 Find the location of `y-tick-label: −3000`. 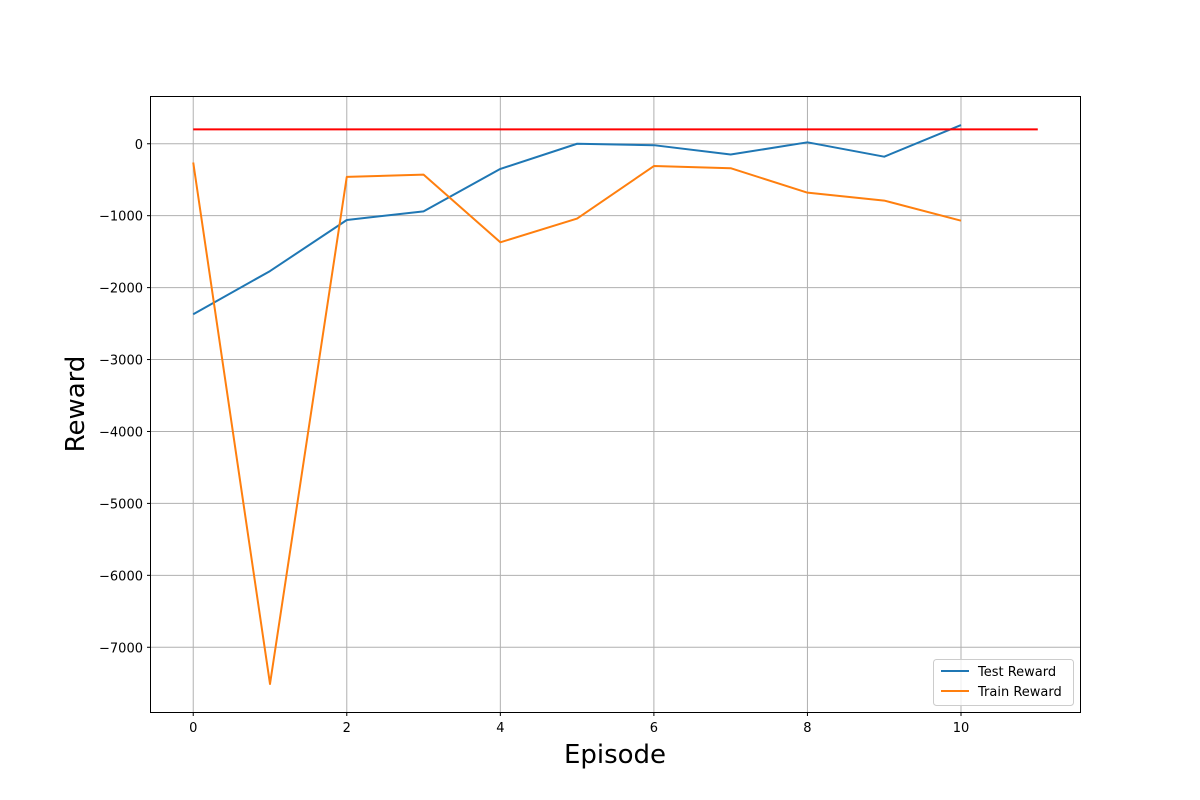

y-tick-label: −3000 is located at coordinates (121, 361).